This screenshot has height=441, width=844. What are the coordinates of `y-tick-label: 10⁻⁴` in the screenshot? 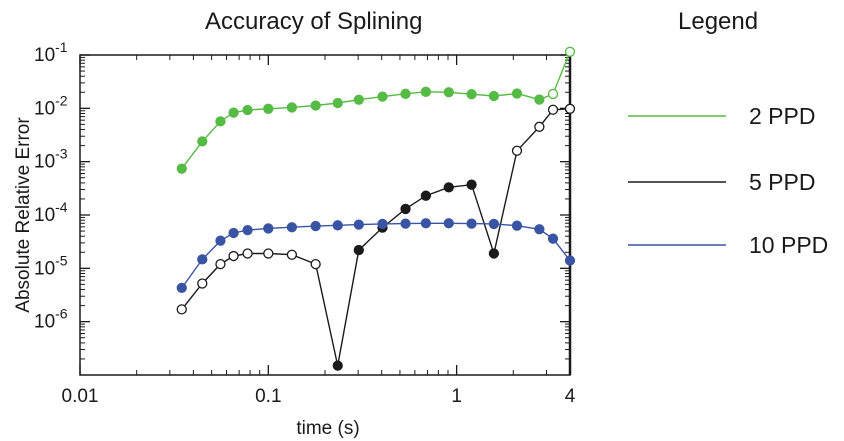 It's located at (51, 212).